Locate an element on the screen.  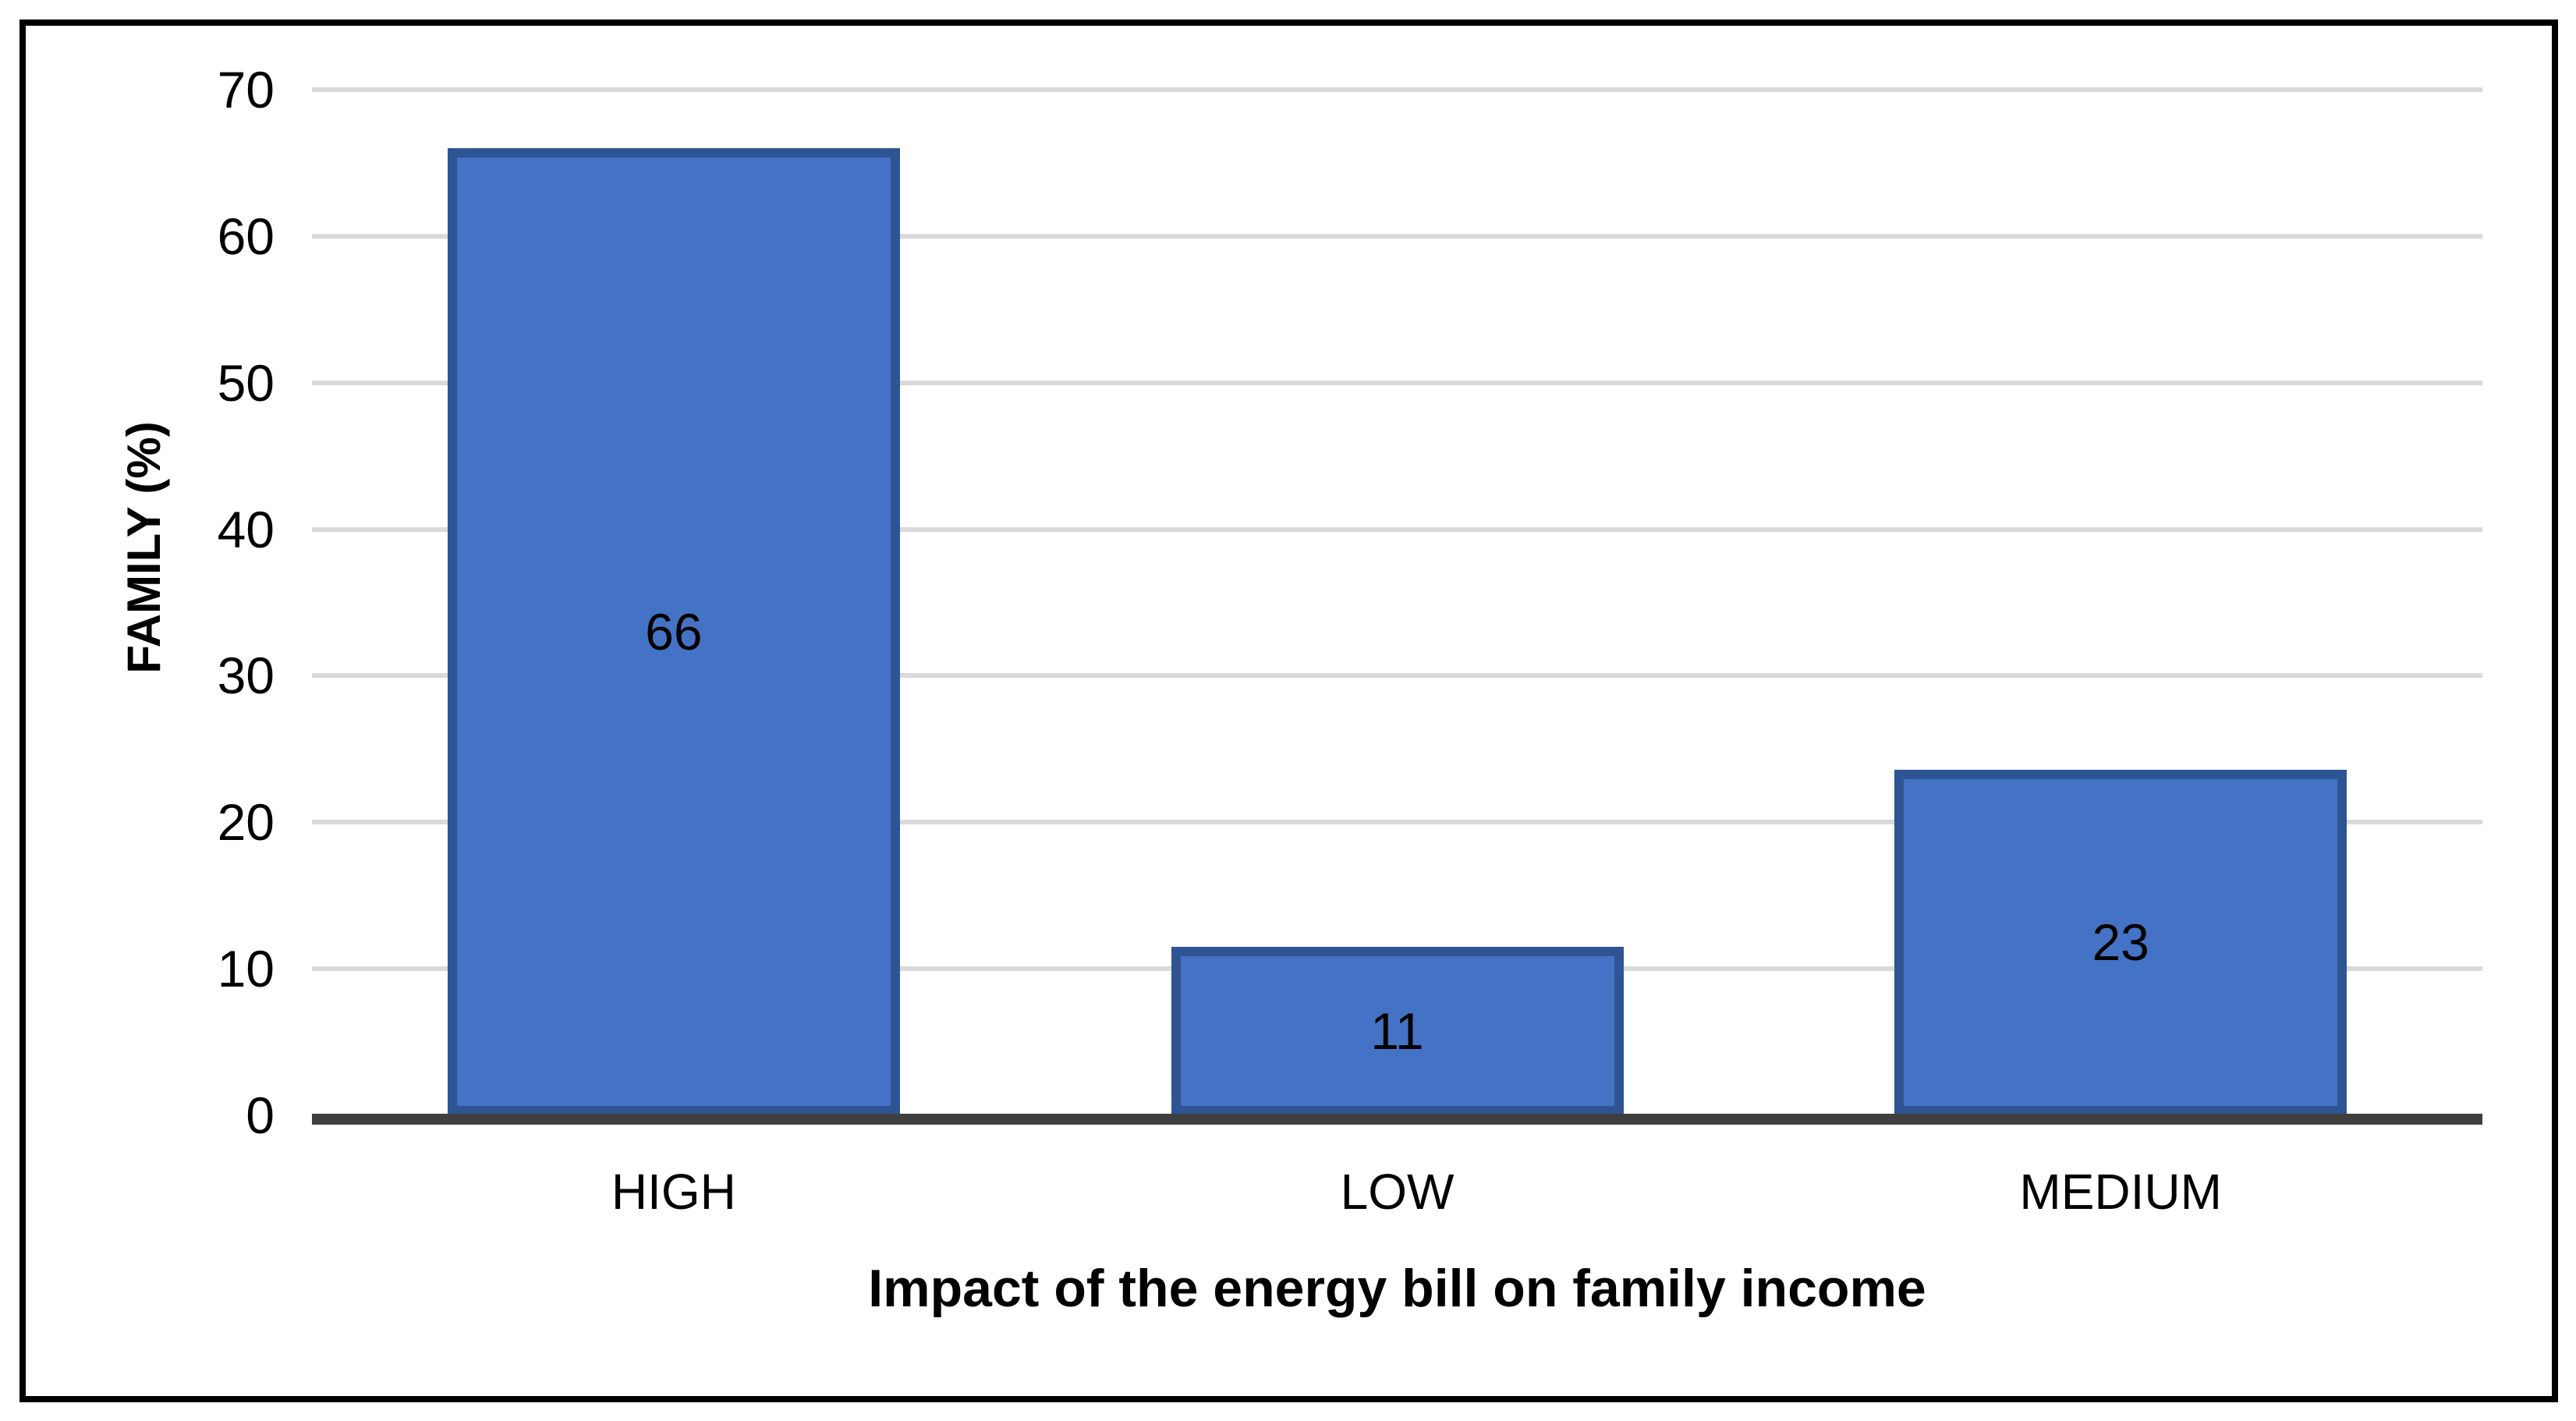
x-category-label-low: LOW is located at coordinates (1398, 1192).